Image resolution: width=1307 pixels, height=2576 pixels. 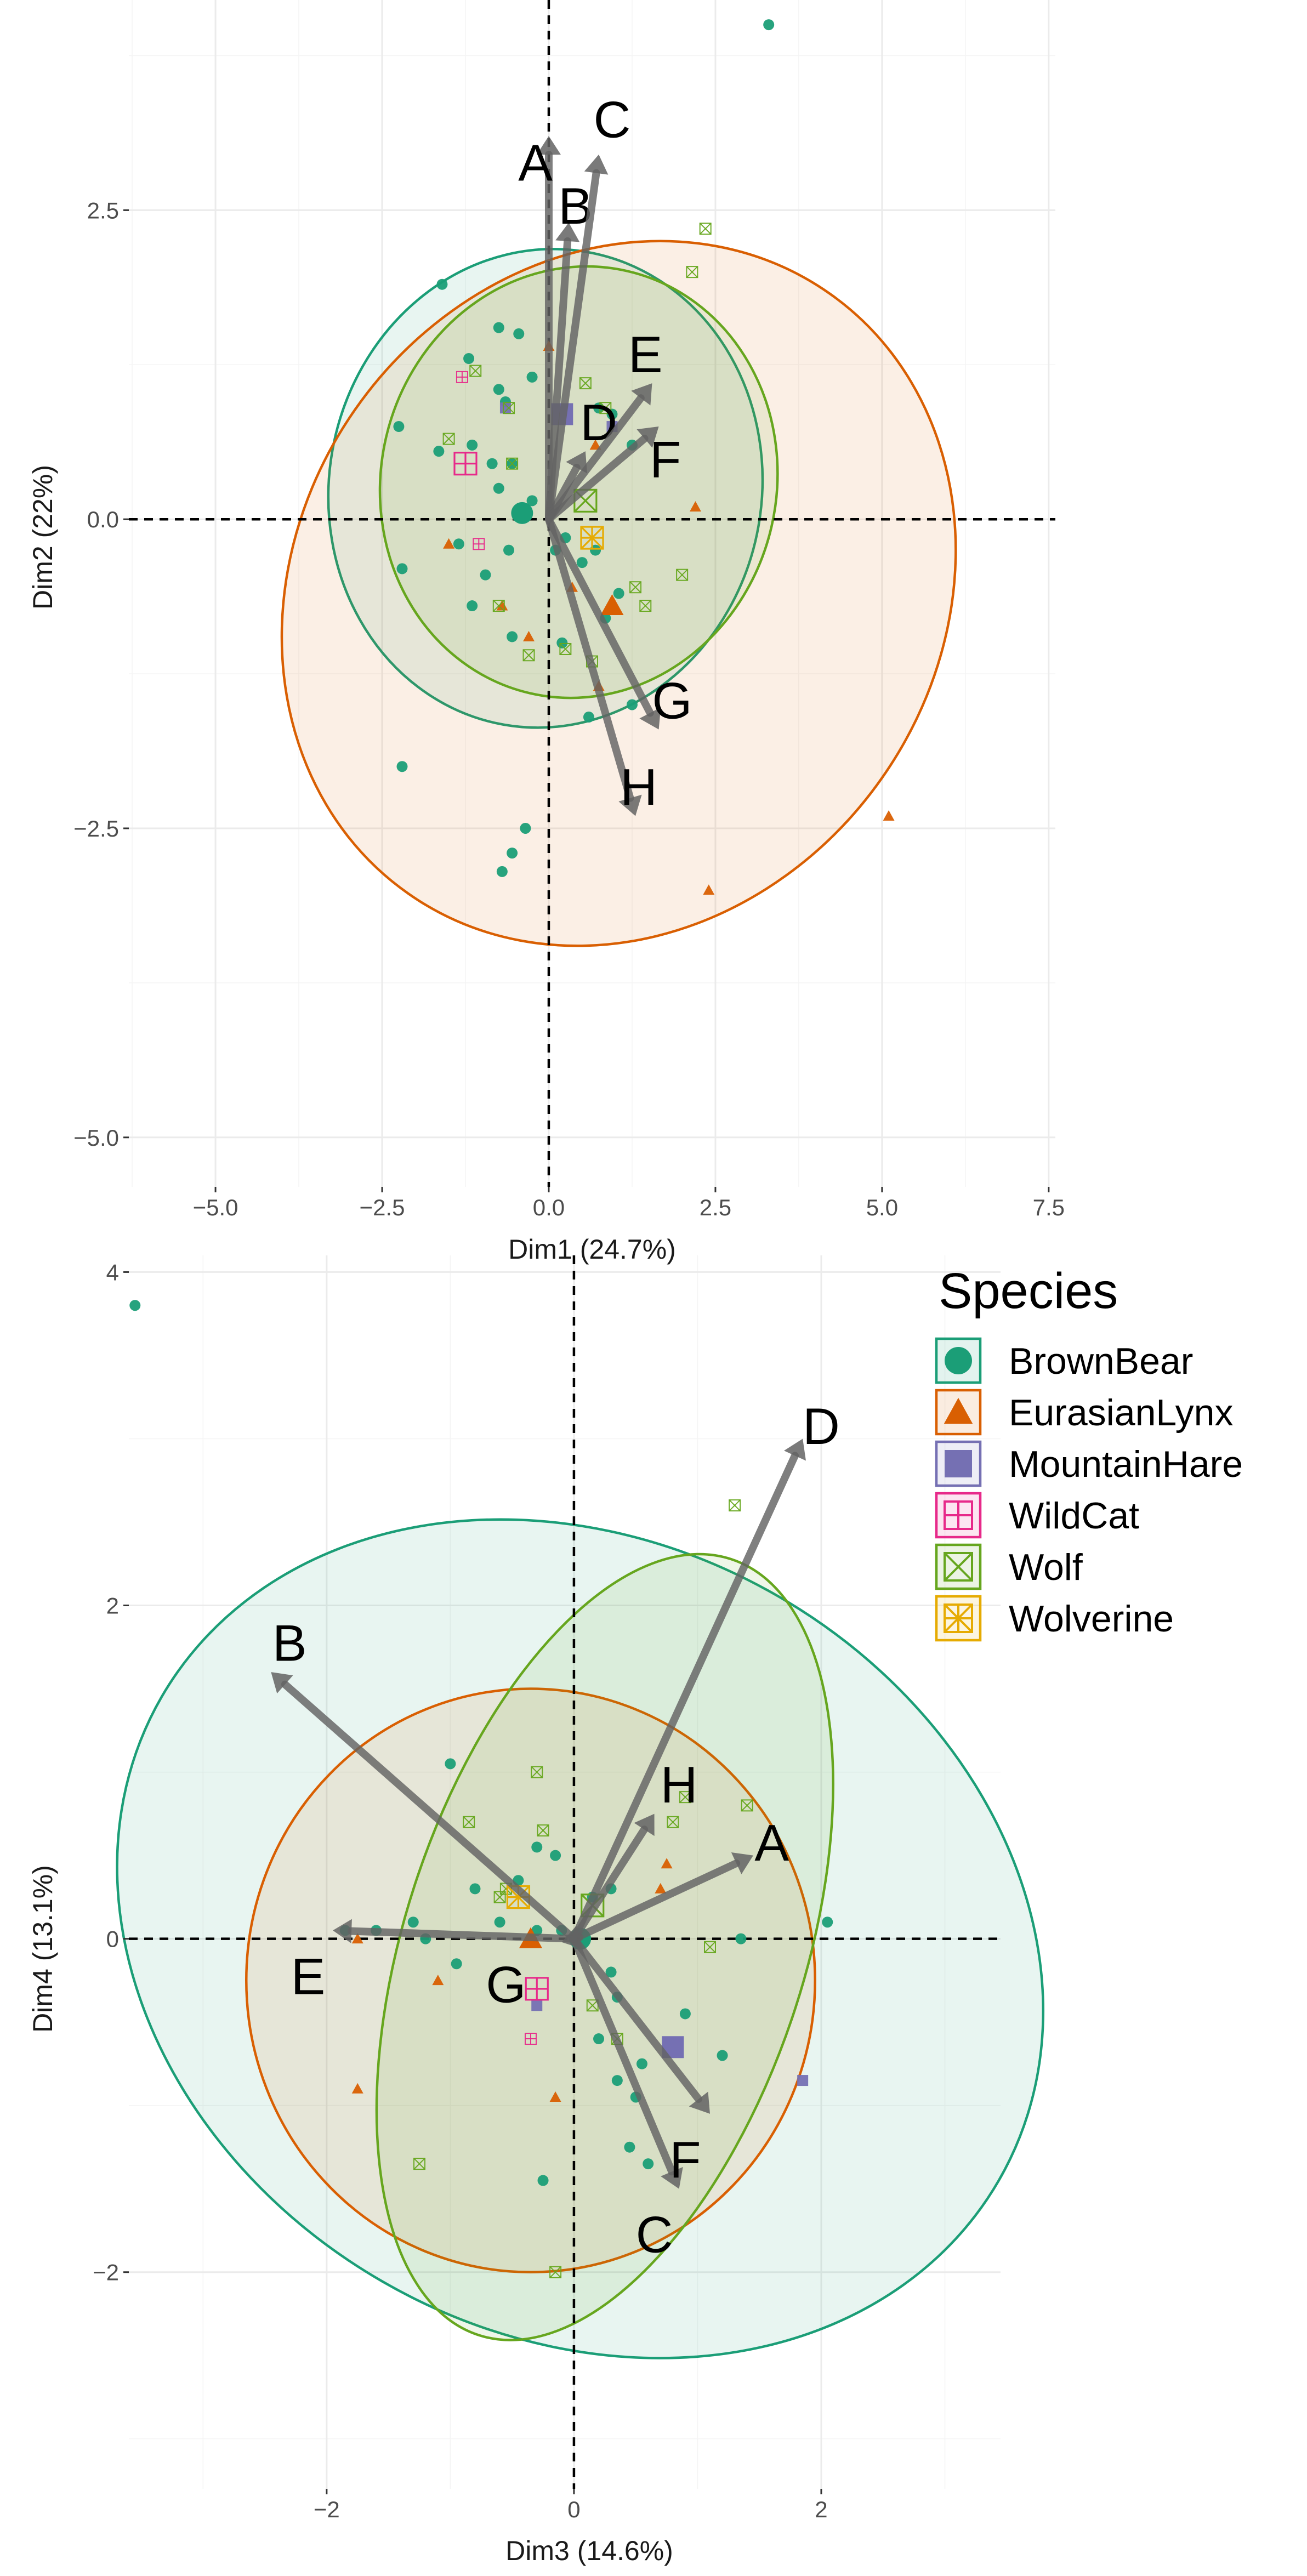 What do you see at coordinates (654, 2235) in the screenshot?
I see `bottom-arrow-label-c: C` at bounding box center [654, 2235].